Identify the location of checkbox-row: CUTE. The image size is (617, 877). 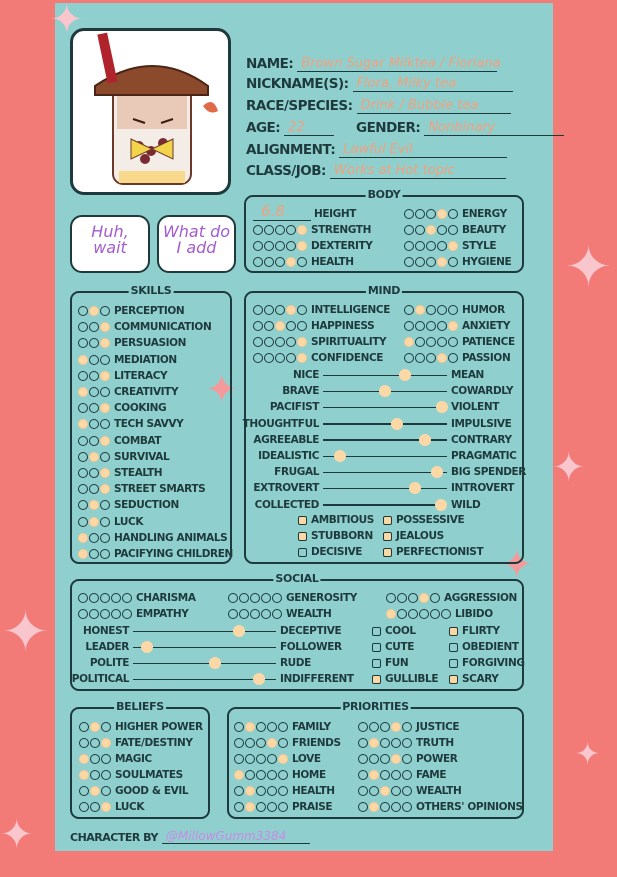
(393, 647).